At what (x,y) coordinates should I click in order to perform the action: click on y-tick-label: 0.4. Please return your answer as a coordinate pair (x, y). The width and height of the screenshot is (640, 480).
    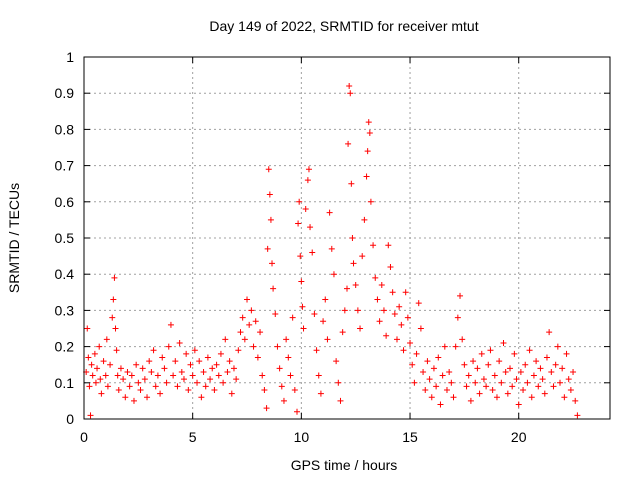
    Looking at the image, I should click on (65, 274).